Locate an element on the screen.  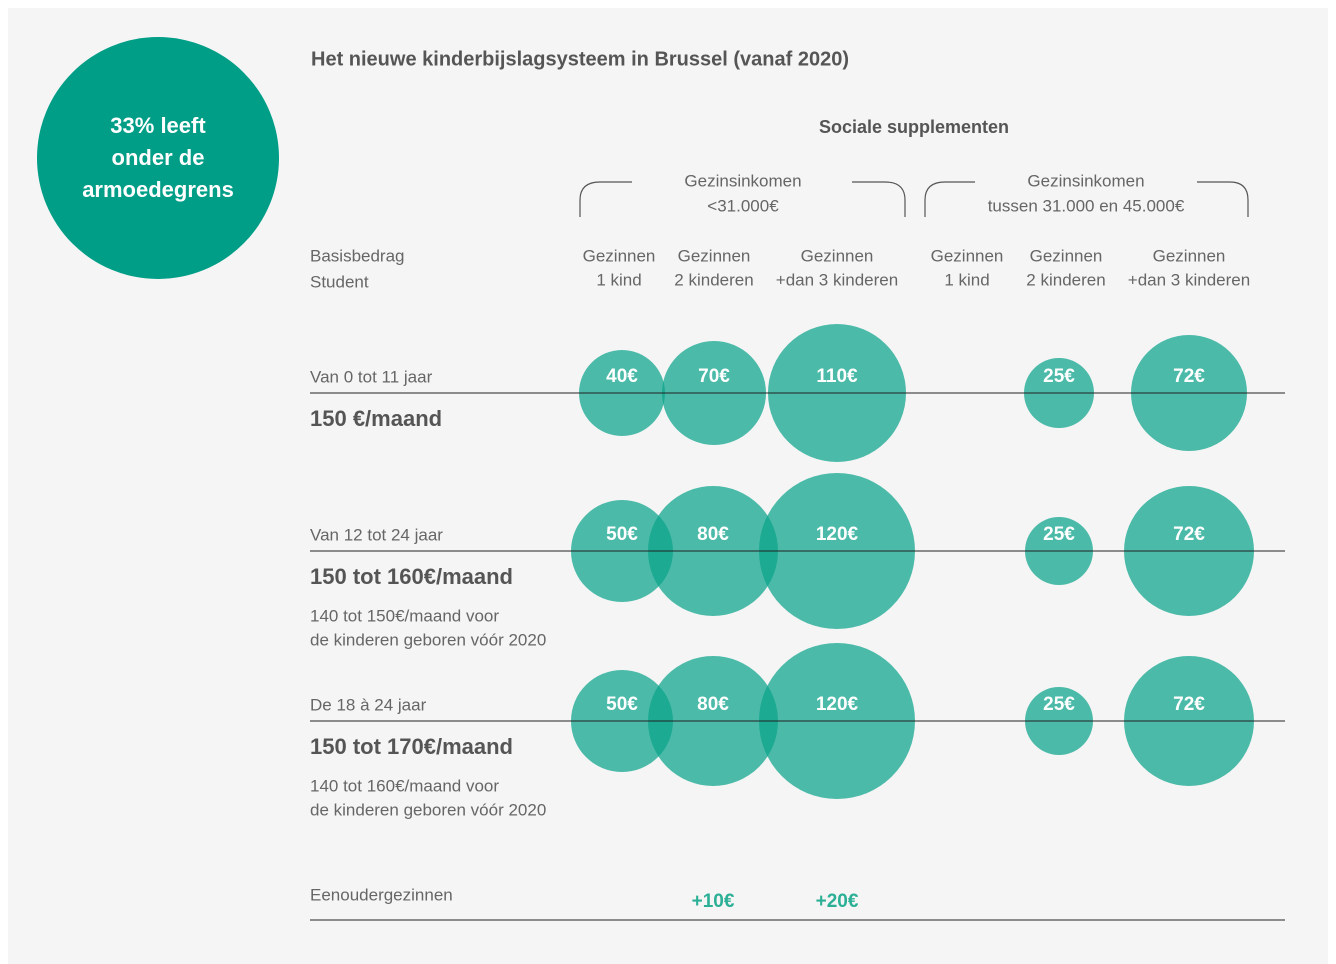
bubble-label: 40€ is located at coordinates (622, 376).